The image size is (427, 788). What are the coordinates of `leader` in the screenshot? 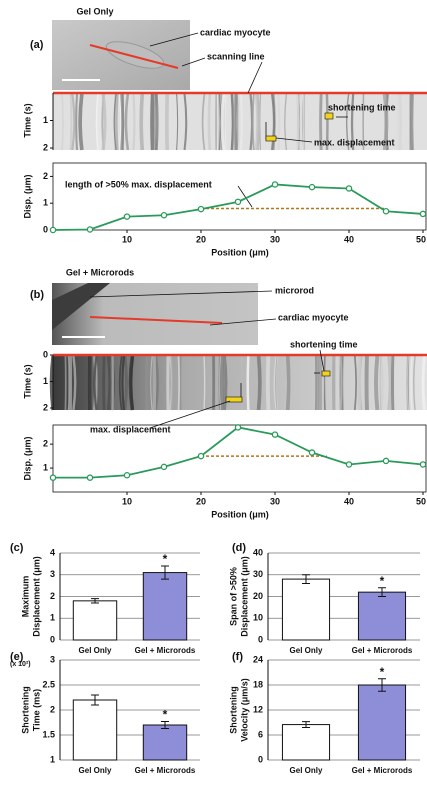 It's located at (222, 75).